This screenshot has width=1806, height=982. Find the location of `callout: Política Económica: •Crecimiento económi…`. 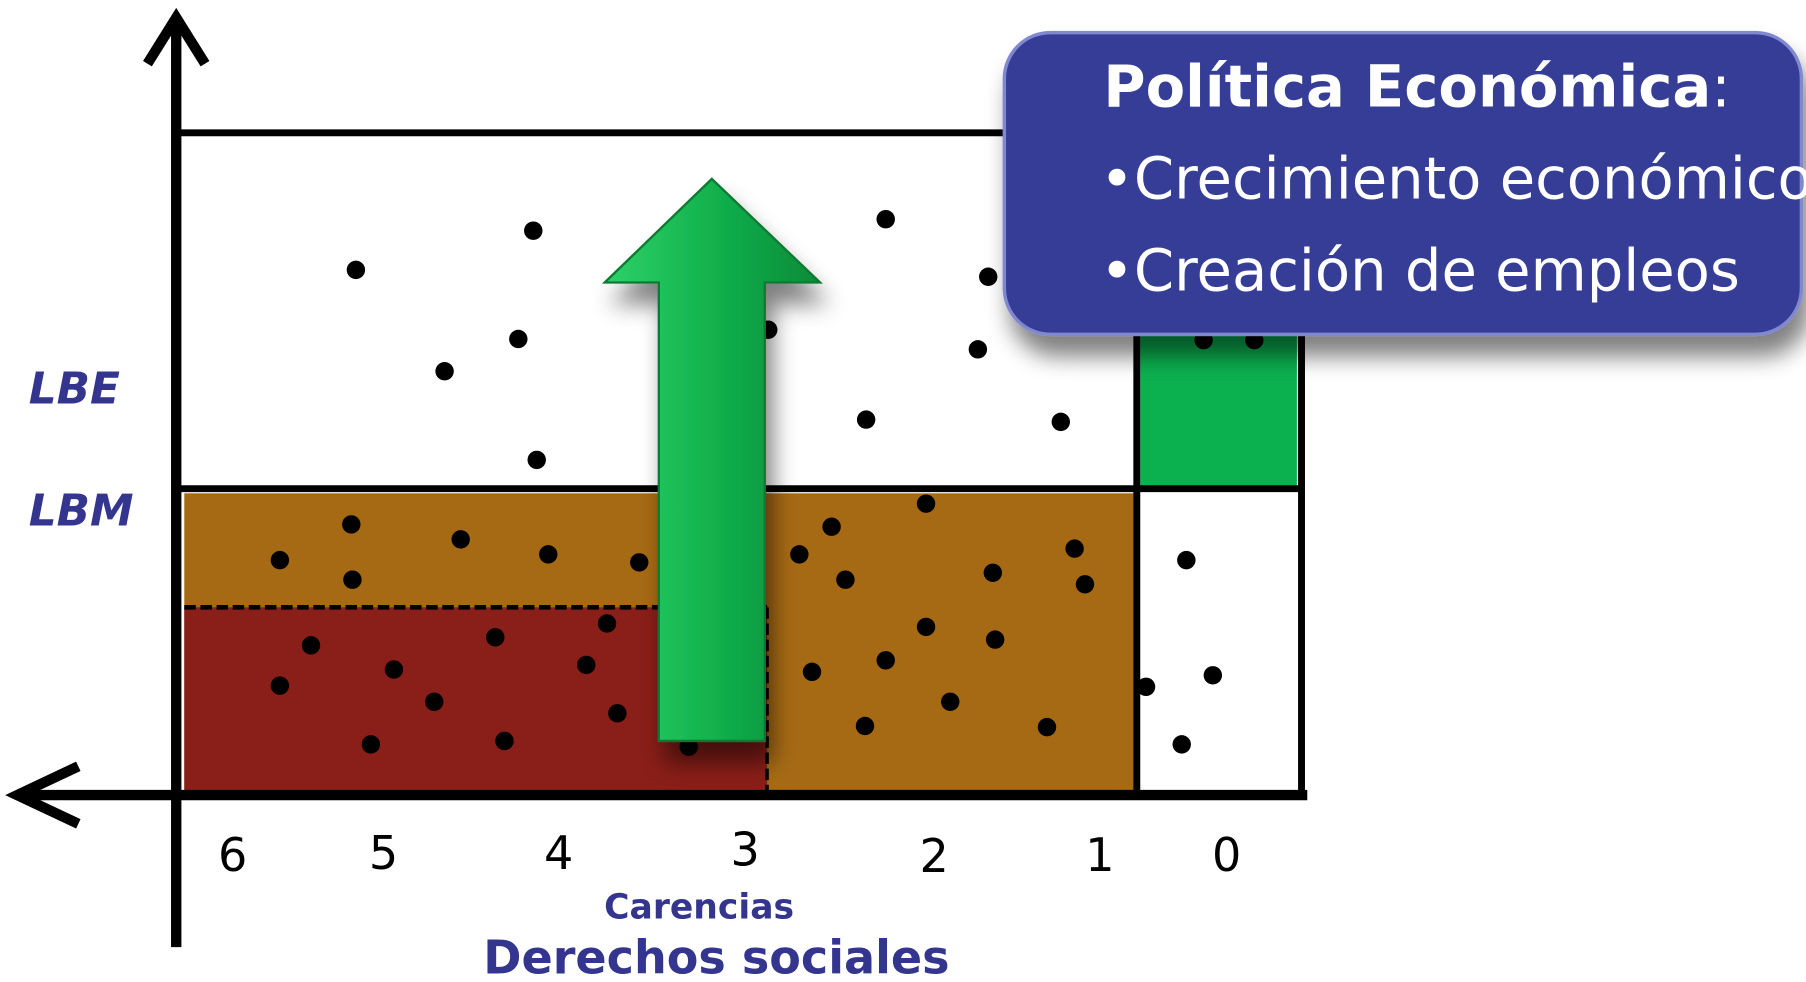

callout: Política Económica: •Crecimiento económi… is located at coordinates (1404, 183).